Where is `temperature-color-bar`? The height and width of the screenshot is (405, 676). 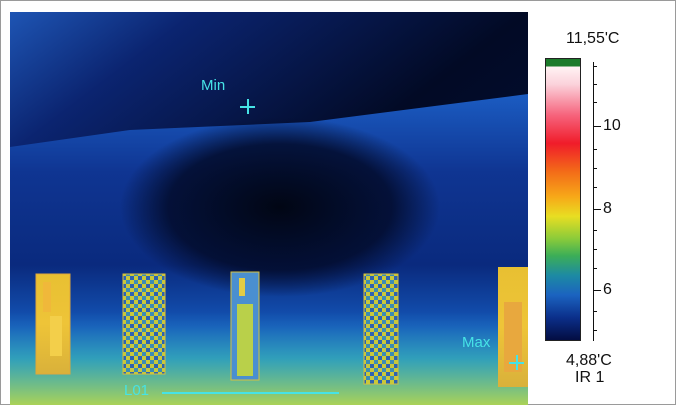
temperature-color-bar is located at coordinates (563, 199).